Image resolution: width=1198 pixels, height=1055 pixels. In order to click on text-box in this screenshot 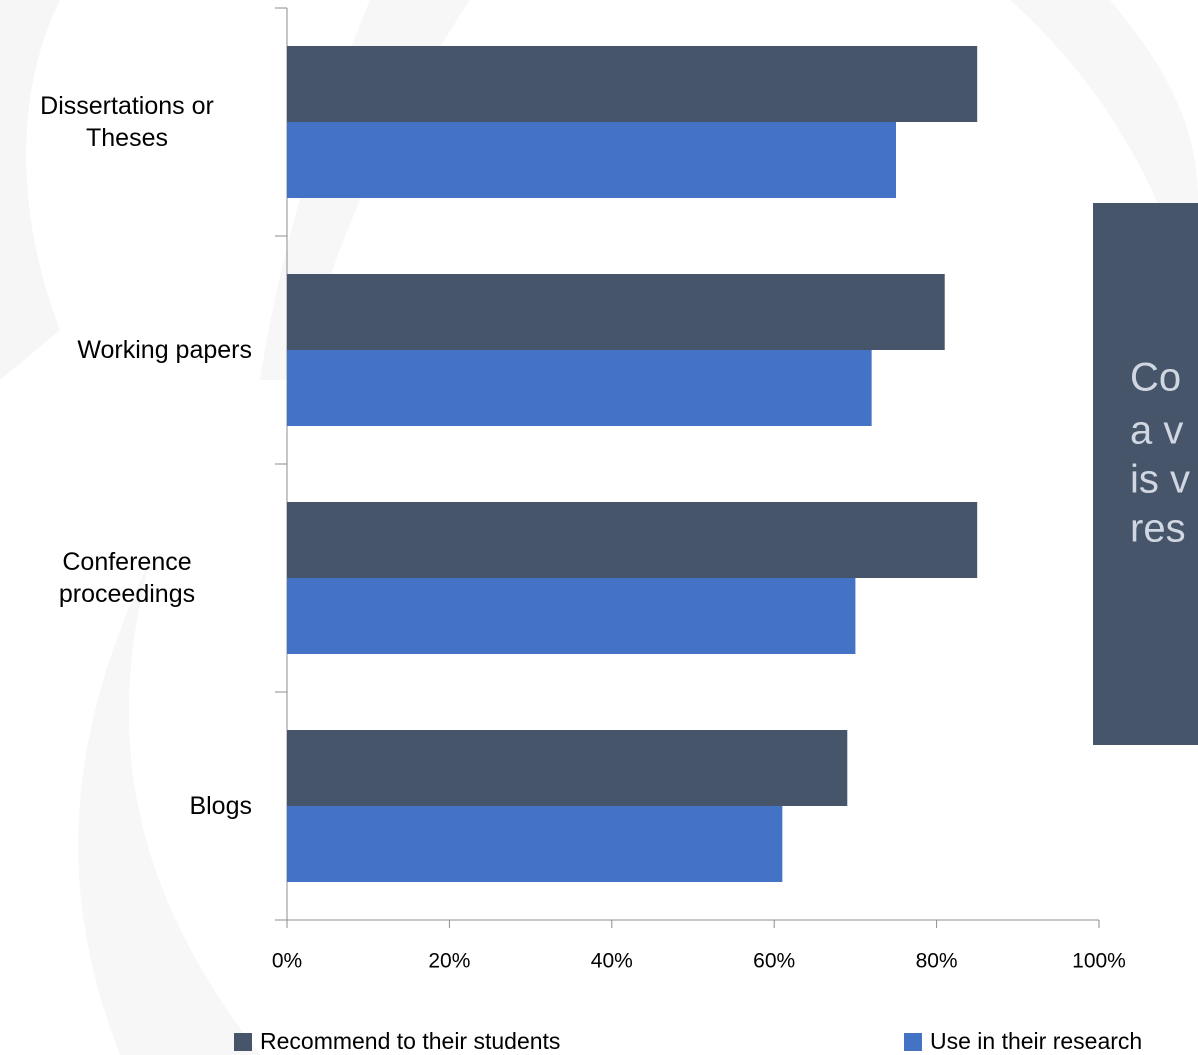, I will do `click(1145, 474)`.